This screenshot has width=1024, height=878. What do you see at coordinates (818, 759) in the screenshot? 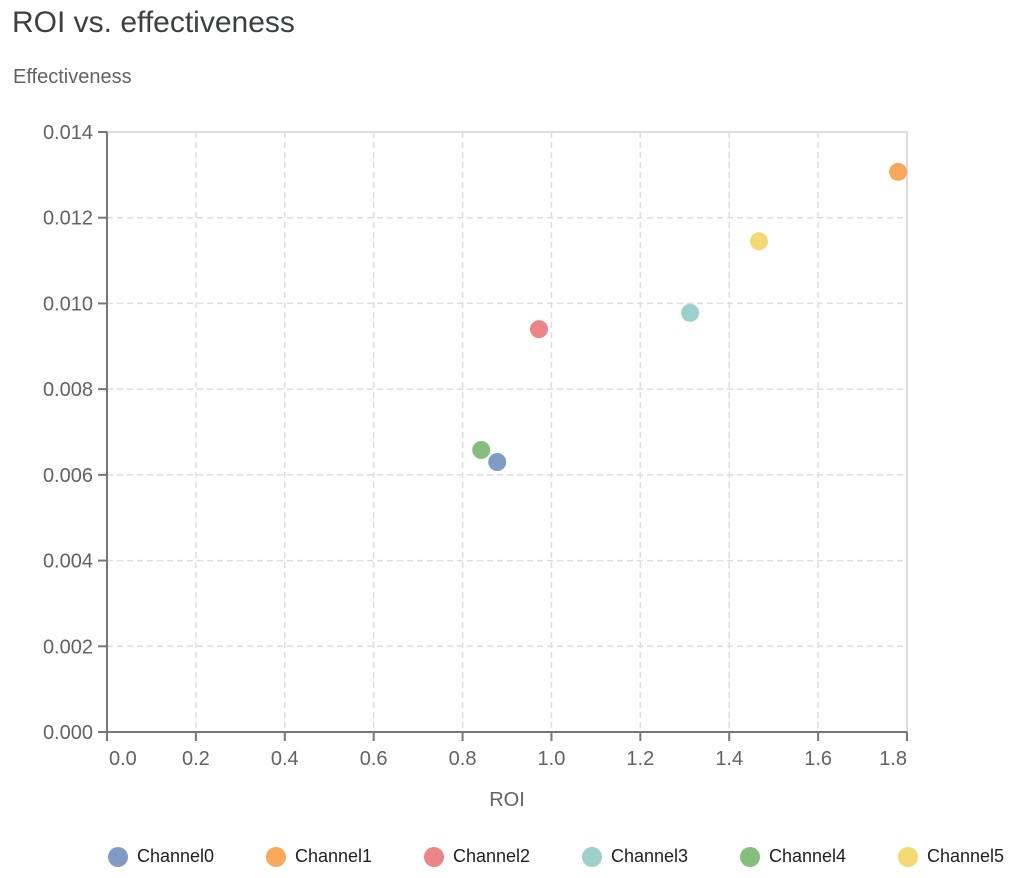
I see `x-tick-label: 1.6` at bounding box center [818, 759].